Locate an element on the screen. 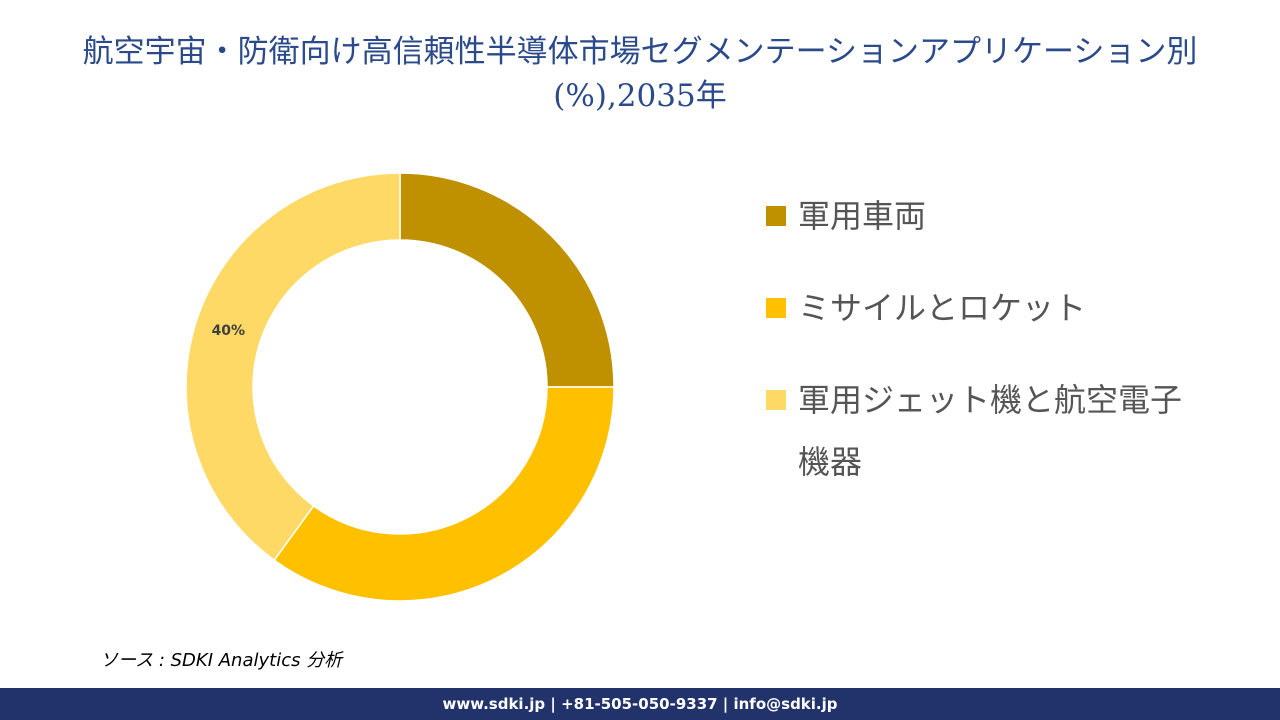 The height and width of the screenshot is (720, 1280). legend-item: 軍用ジェット機と航空電子機器 is located at coordinates (976, 431).